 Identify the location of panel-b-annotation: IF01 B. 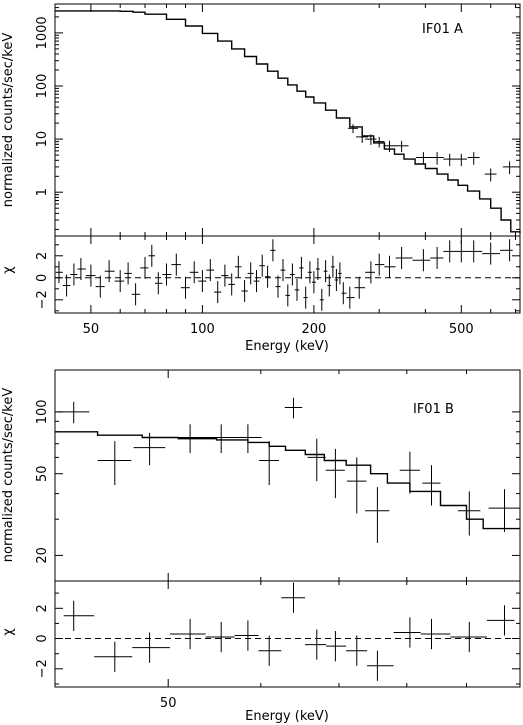
(433, 409).